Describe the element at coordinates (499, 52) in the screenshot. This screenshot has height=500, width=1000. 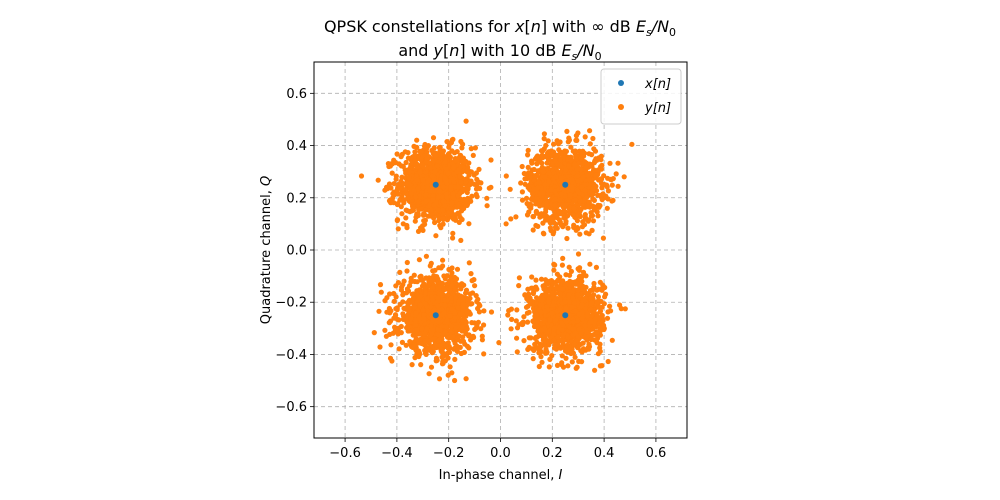
I see `chart-title-line2: and y[n] with 10 dB Es/N0` at that location.